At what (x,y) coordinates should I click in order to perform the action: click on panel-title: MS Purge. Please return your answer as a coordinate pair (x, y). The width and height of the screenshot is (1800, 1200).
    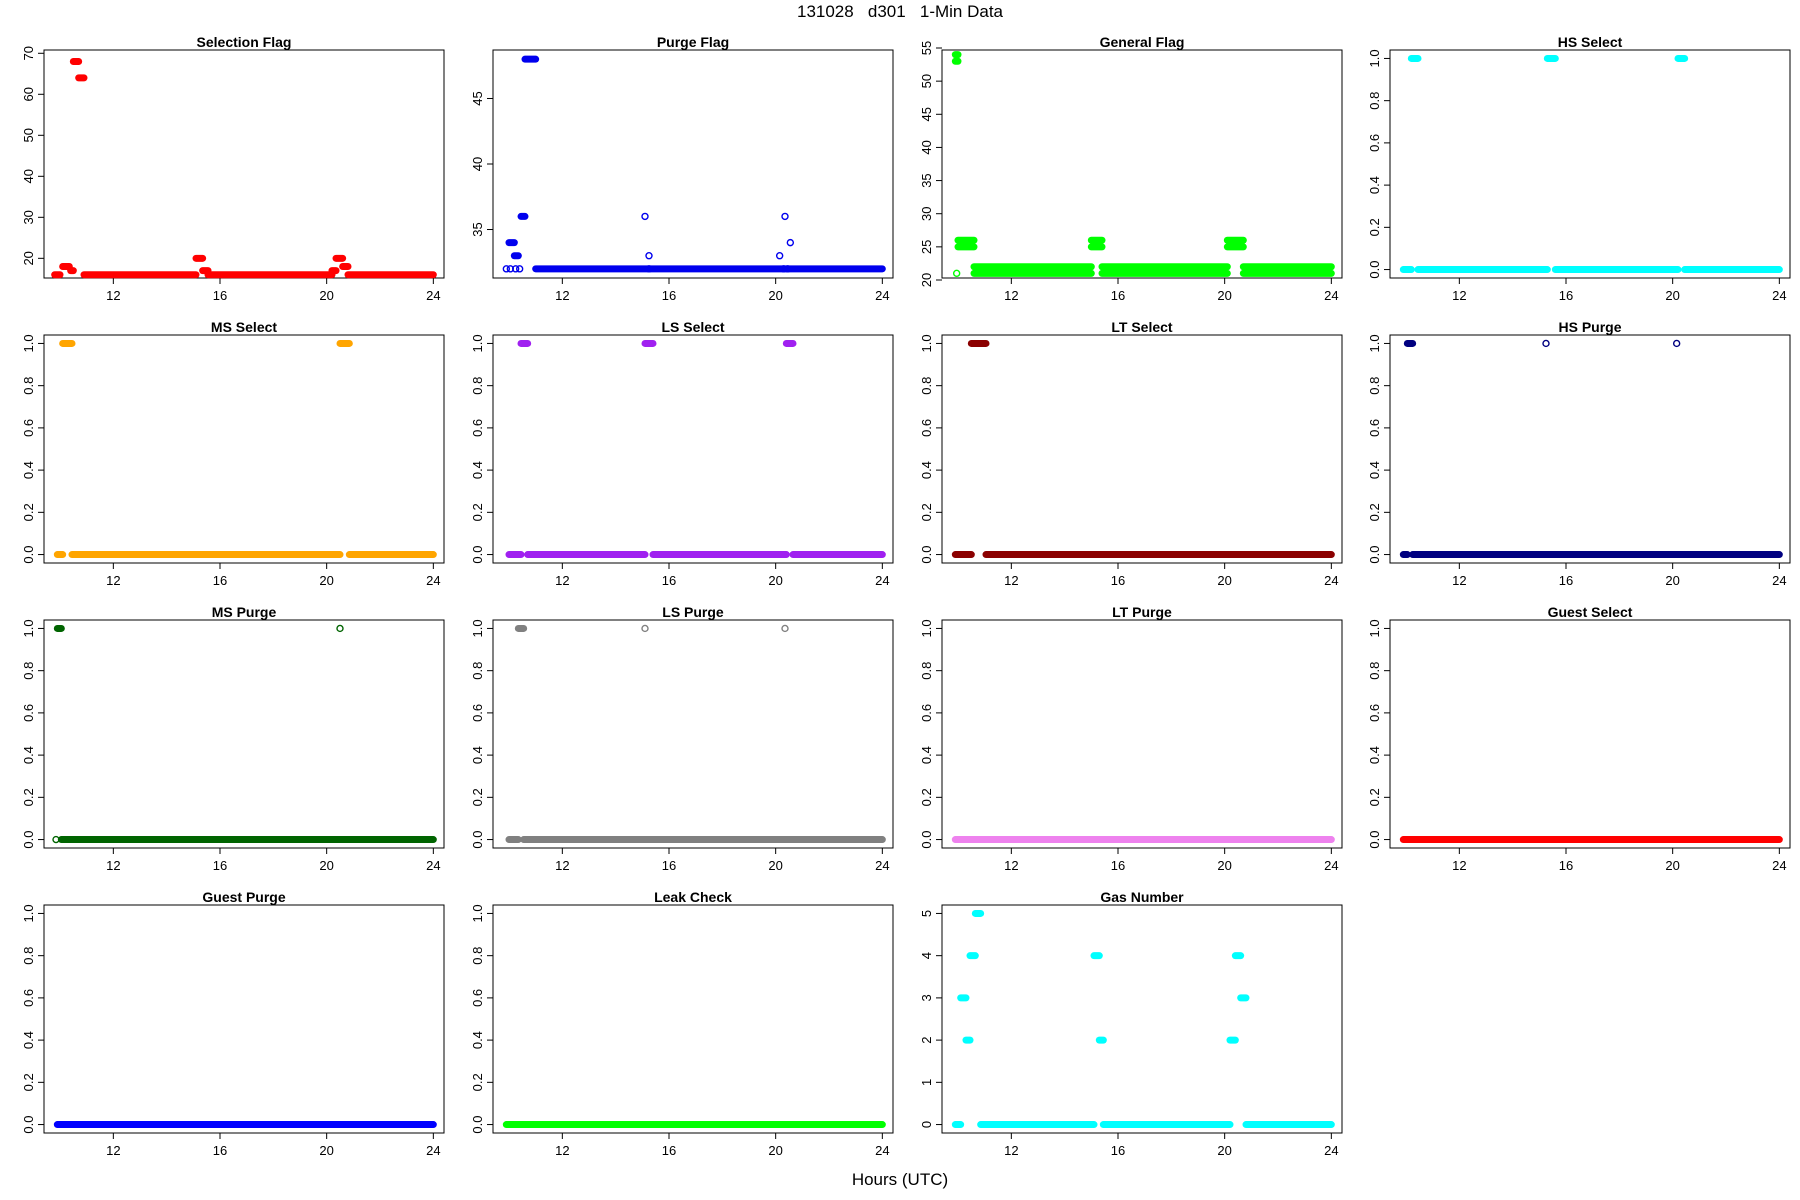
    Looking at the image, I should click on (244, 612).